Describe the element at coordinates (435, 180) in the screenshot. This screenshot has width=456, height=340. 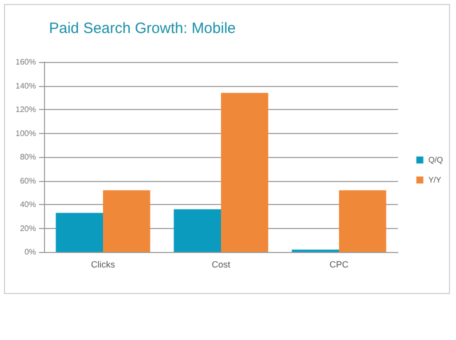
I see `legend-label: Y/Y` at that location.